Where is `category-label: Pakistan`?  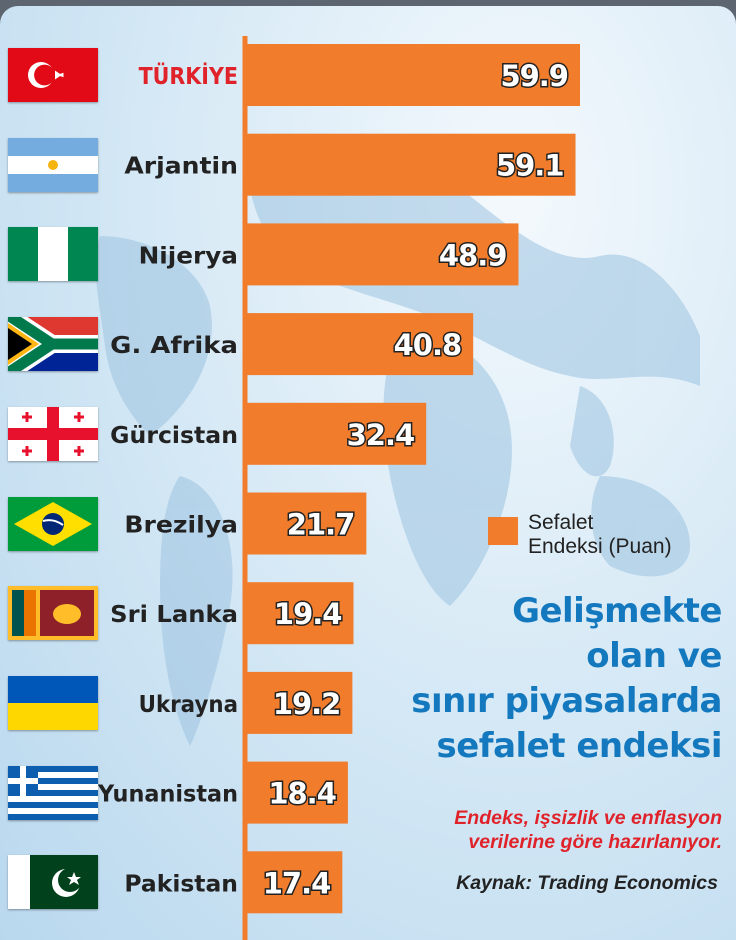 category-label: Pakistan is located at coordinates (181, 884).